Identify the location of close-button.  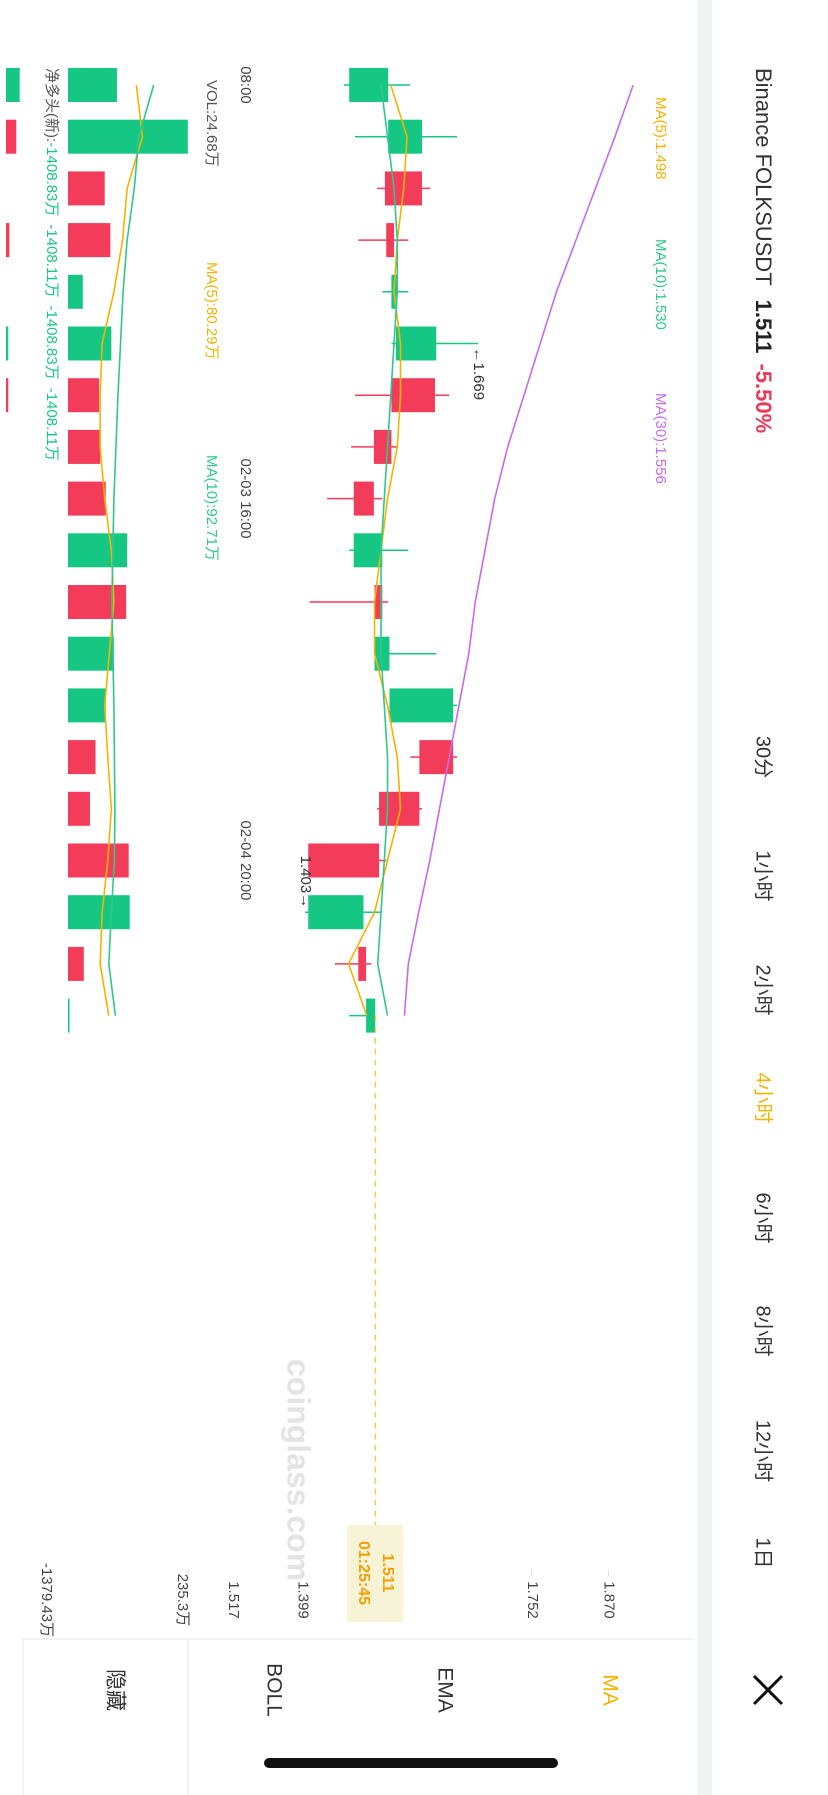
(768, 1690).